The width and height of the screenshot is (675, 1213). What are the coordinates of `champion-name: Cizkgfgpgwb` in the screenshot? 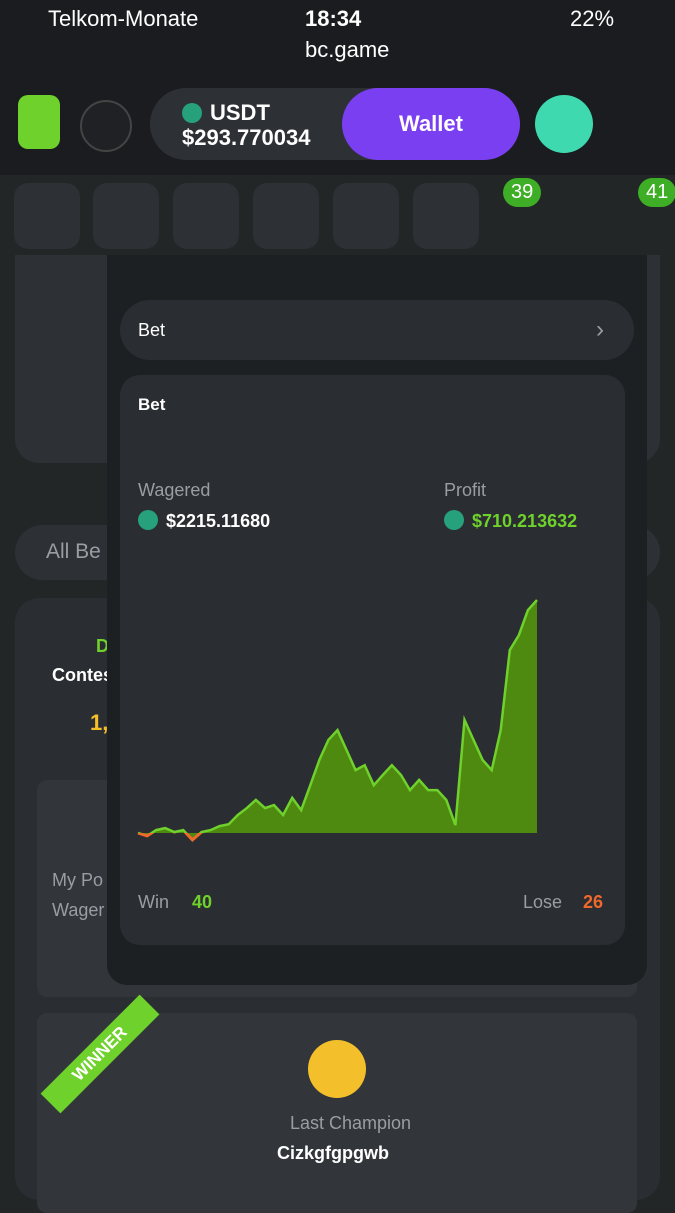 It's located at (333, 1153).